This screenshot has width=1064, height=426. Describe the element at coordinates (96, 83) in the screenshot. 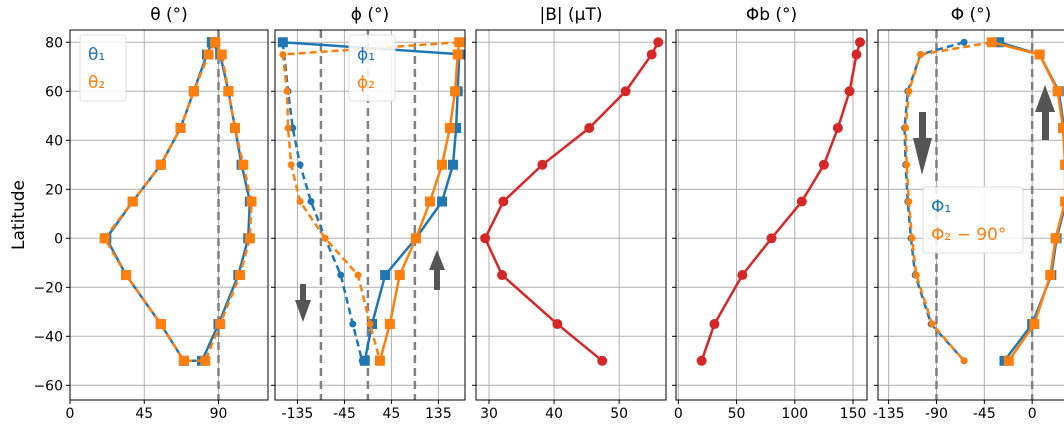

I see `legend-label: θ₂` at that location.